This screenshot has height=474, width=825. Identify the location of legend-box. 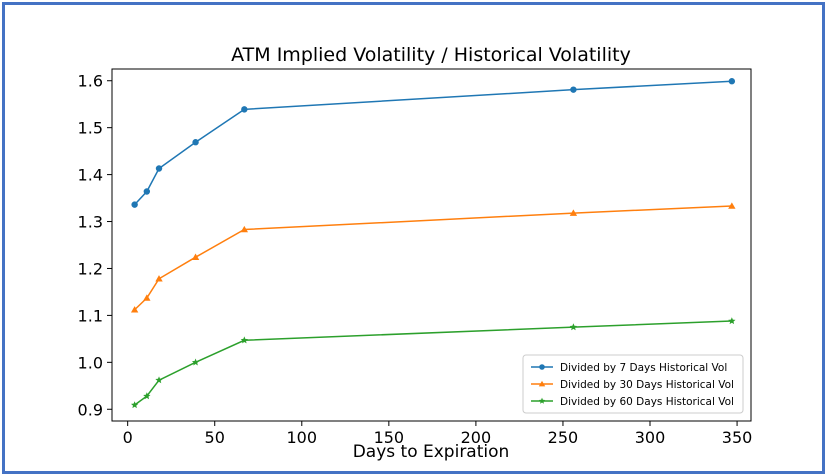
(633, 384).